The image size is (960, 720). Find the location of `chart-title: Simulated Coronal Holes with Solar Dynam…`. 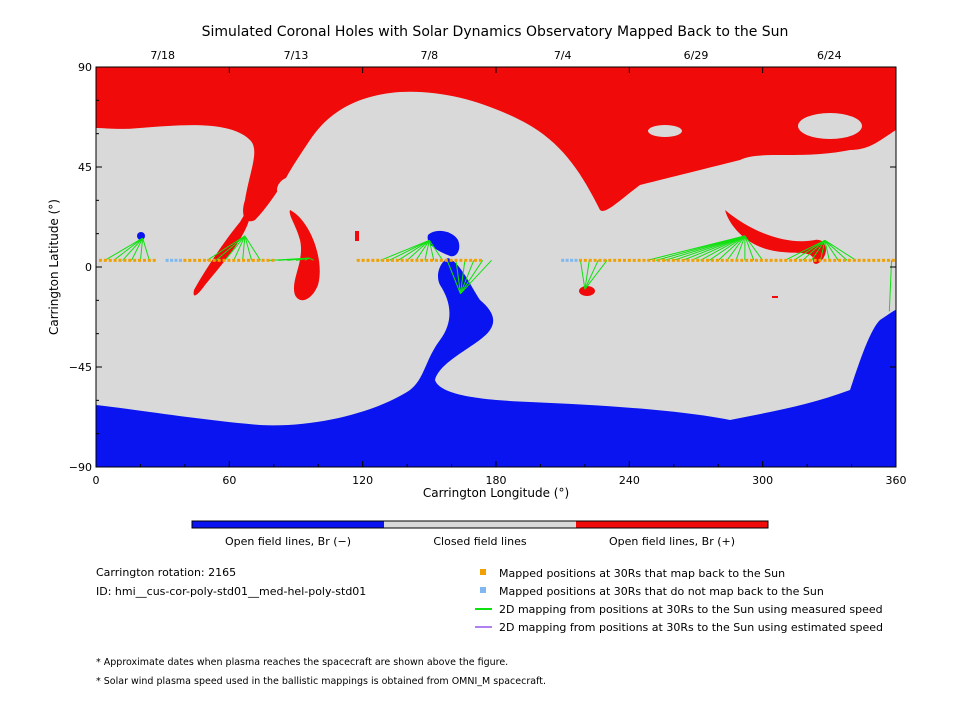

chart-title: Simulated Coronal Holes with Solar Dynam… is located at coordinates (495, 32).